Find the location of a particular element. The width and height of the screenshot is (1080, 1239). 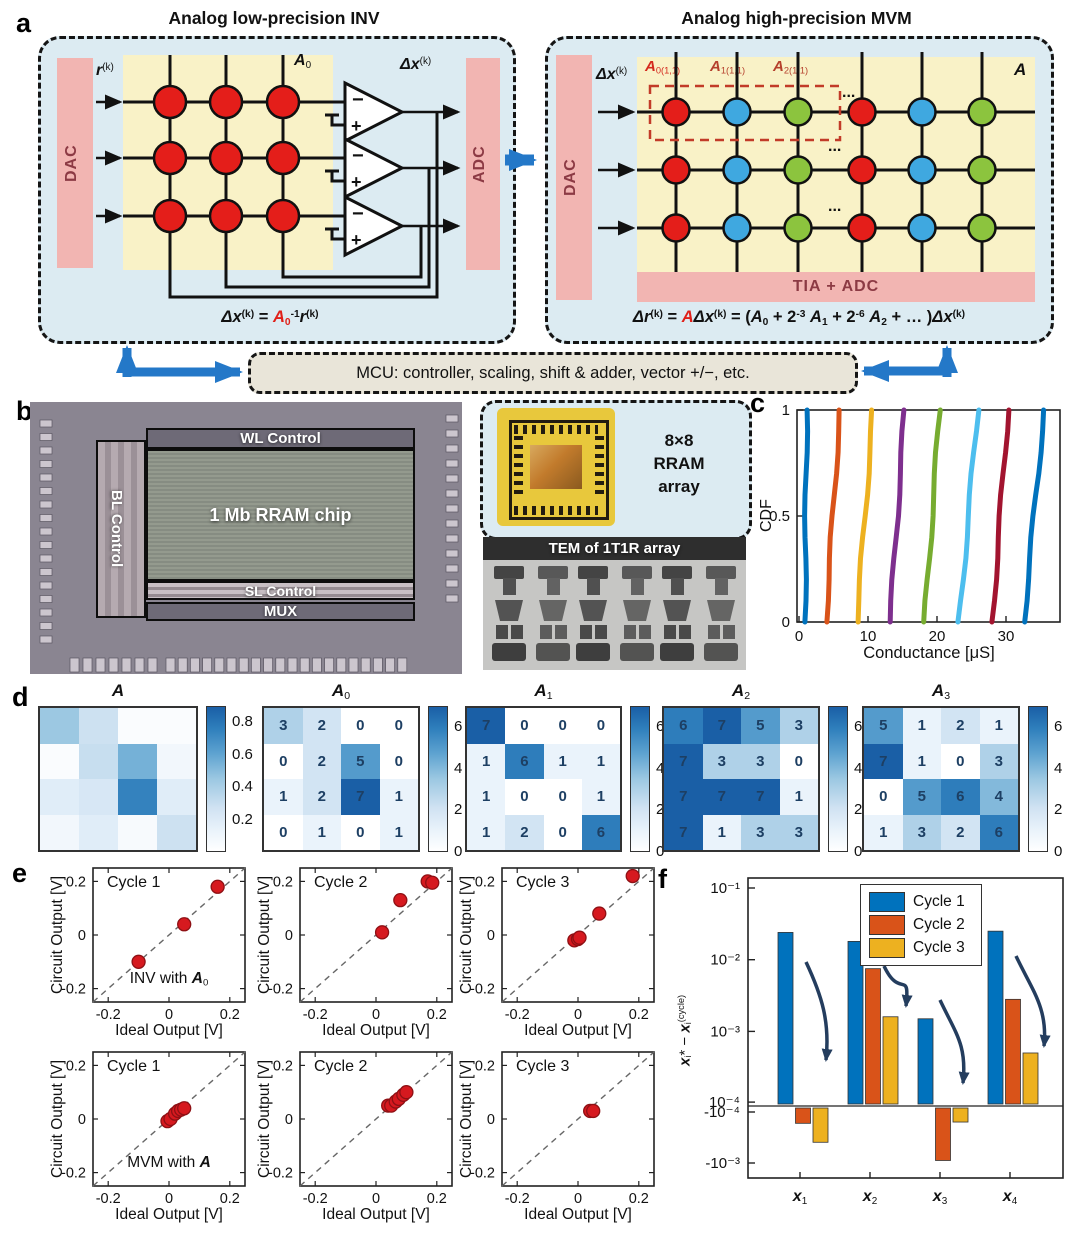

bar-cat-x4: x4 is located at coordinates (1010, 1197).